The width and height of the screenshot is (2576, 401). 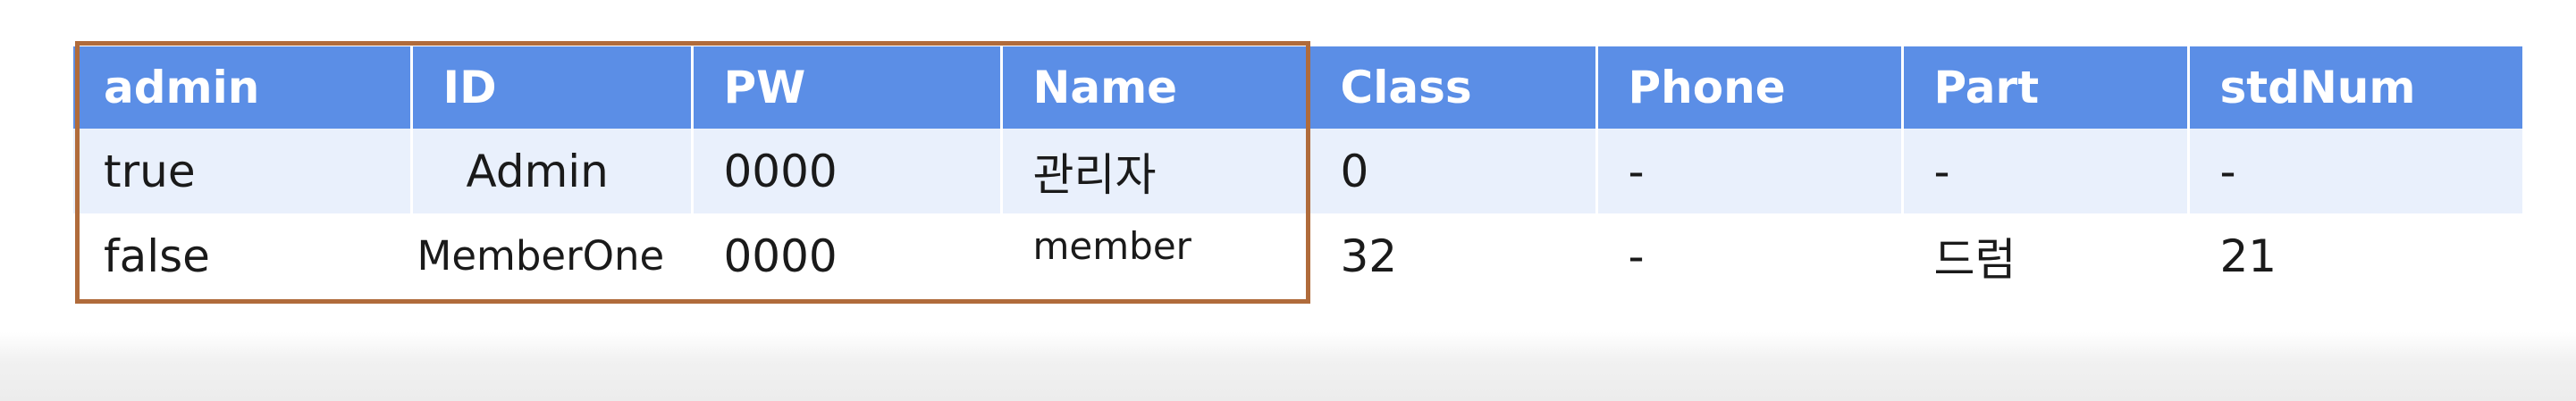 I want to click on column-header-phone: Phone, so click(x=1750, y=88).